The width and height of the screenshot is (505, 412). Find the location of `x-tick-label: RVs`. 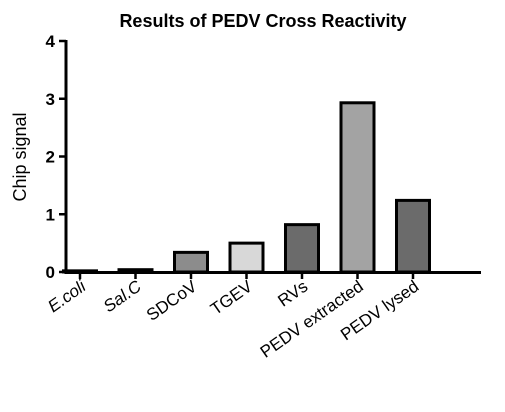

x-tick-label: RVs is located at coordinates (292, 294).